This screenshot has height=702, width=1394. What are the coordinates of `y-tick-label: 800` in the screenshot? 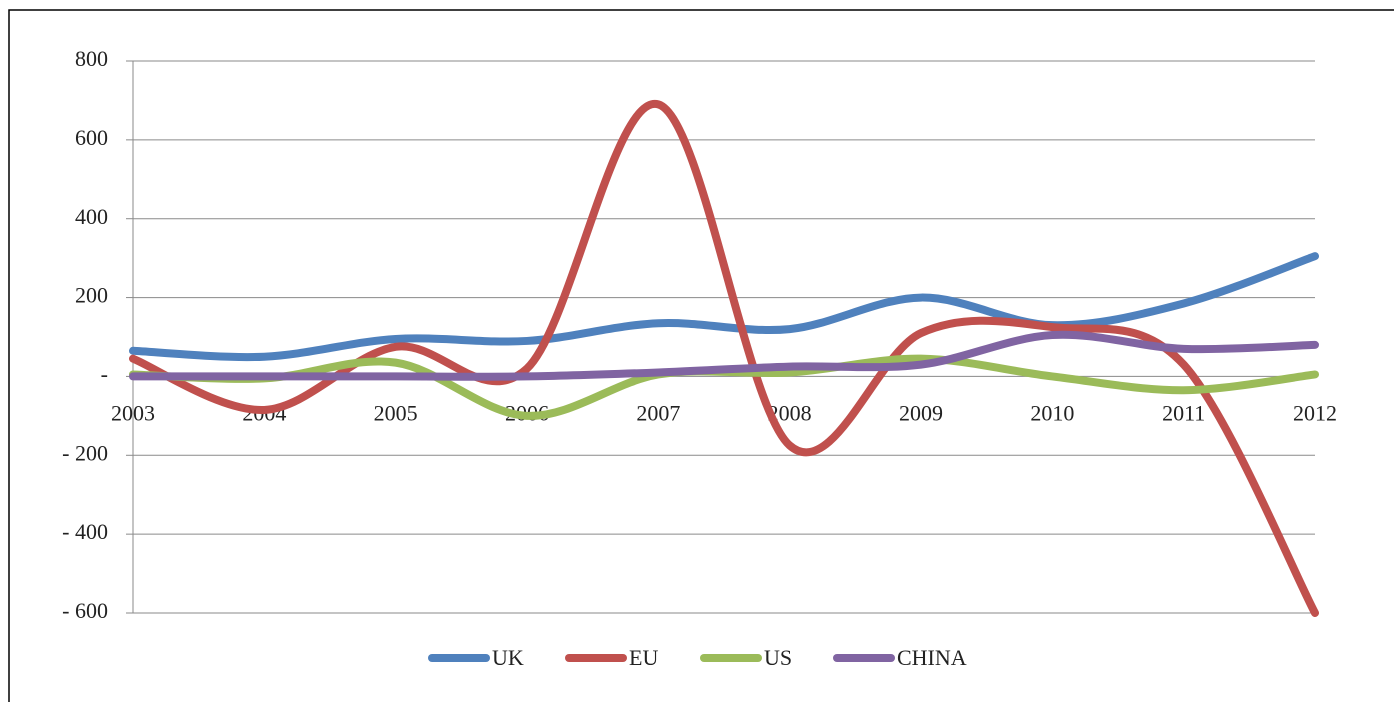 It's located at (91, 58).